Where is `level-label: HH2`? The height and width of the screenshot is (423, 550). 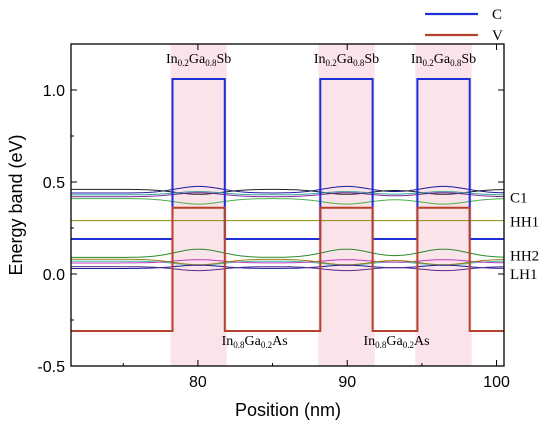 level-label: HH2 is located at coordinates (524, 257).